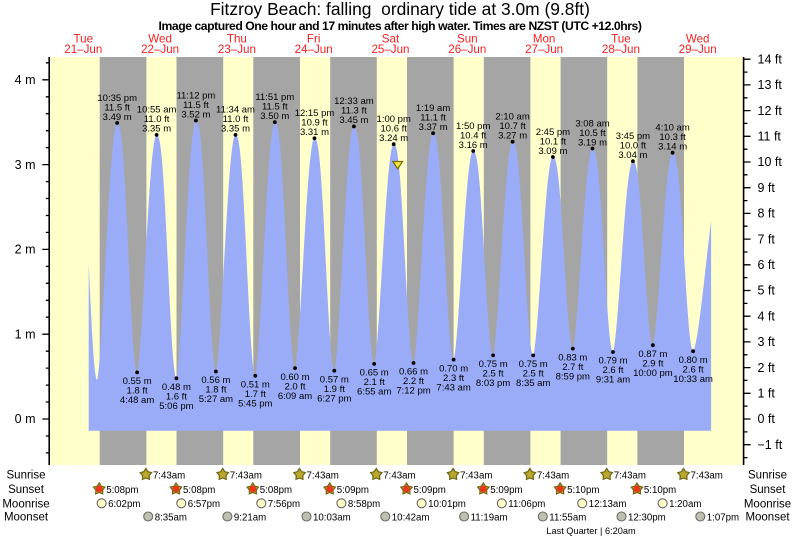 The image size is (793, 544). What do you see at coordinates (653, 373) in the screenshot?
I see `svg-text: 10:00 pm` at bounding box center [653, 373].